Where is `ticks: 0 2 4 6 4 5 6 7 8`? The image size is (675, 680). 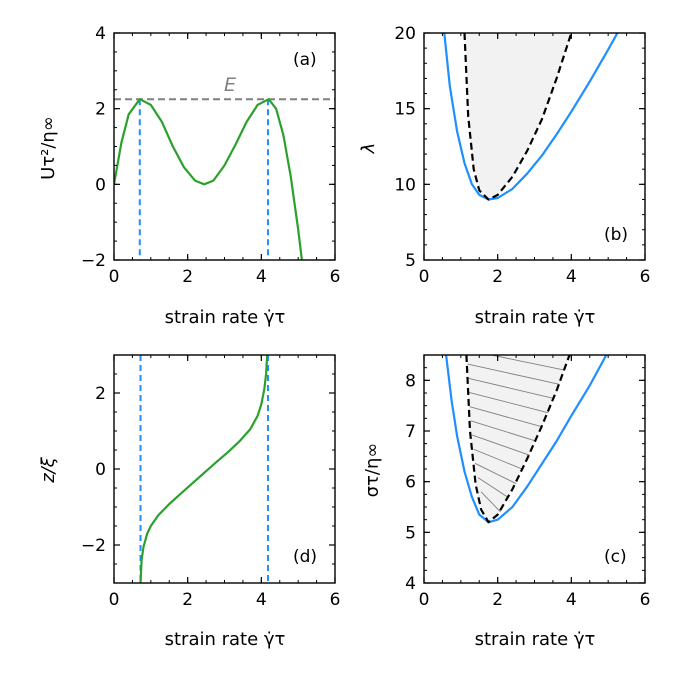
ticks: 0 2 4 6 4 5 6 7 8 is located at coordinates (528, 482).